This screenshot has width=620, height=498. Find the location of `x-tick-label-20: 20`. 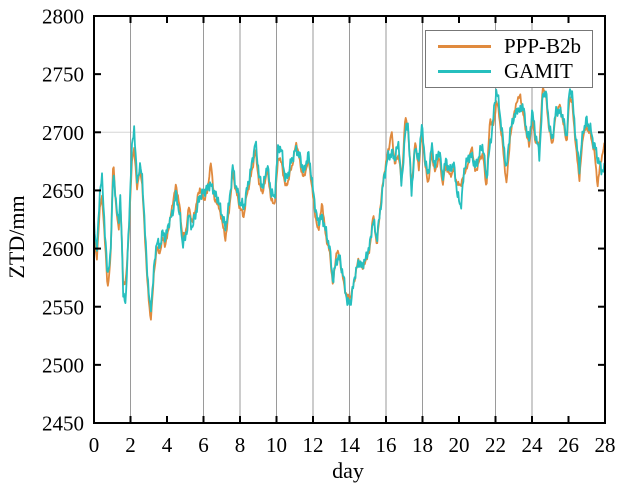

x-tick-label-20: 20 is located at coordinates (459, 445).